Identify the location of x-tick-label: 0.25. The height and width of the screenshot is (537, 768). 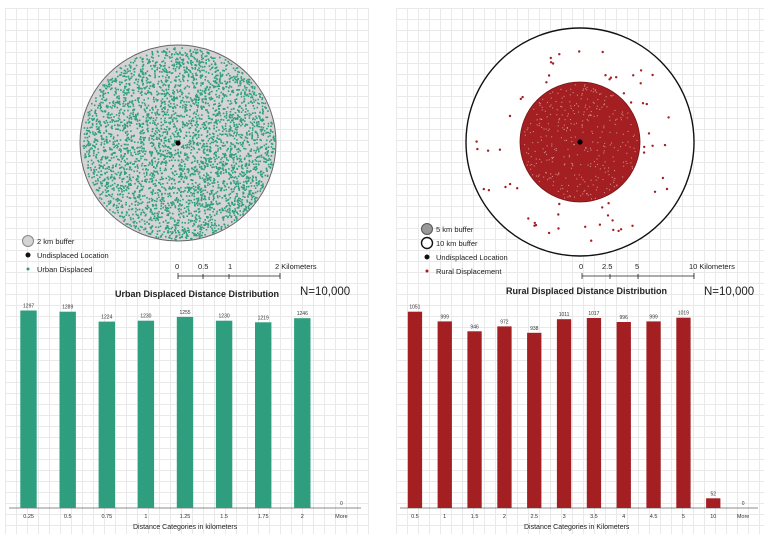
(28, 517).